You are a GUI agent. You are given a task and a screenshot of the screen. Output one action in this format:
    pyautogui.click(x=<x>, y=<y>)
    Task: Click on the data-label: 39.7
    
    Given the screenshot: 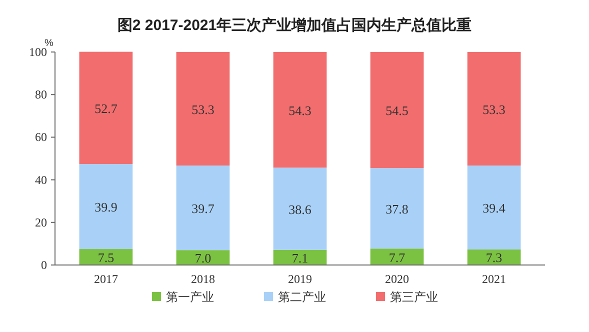 What is the action you would take?
    pyautogui.click(x=203, y=208)
    